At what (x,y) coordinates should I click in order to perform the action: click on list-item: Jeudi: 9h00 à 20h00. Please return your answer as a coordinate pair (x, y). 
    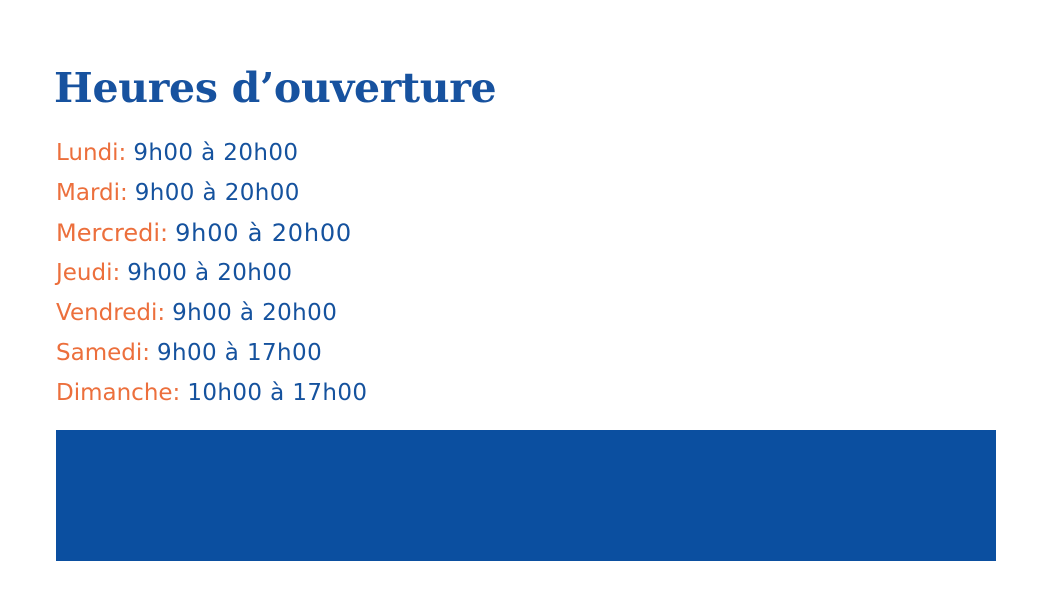
    Looking at the image, I should click on (211, 273).